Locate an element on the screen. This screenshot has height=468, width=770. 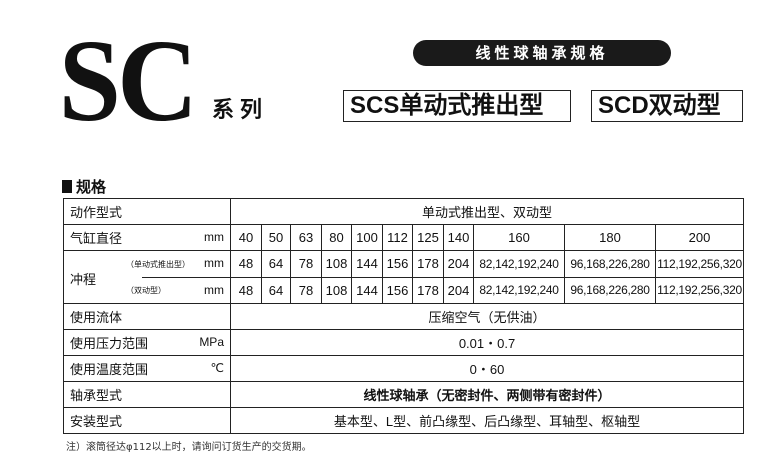
section-title: 规格 is located at coordinates (84, 186).